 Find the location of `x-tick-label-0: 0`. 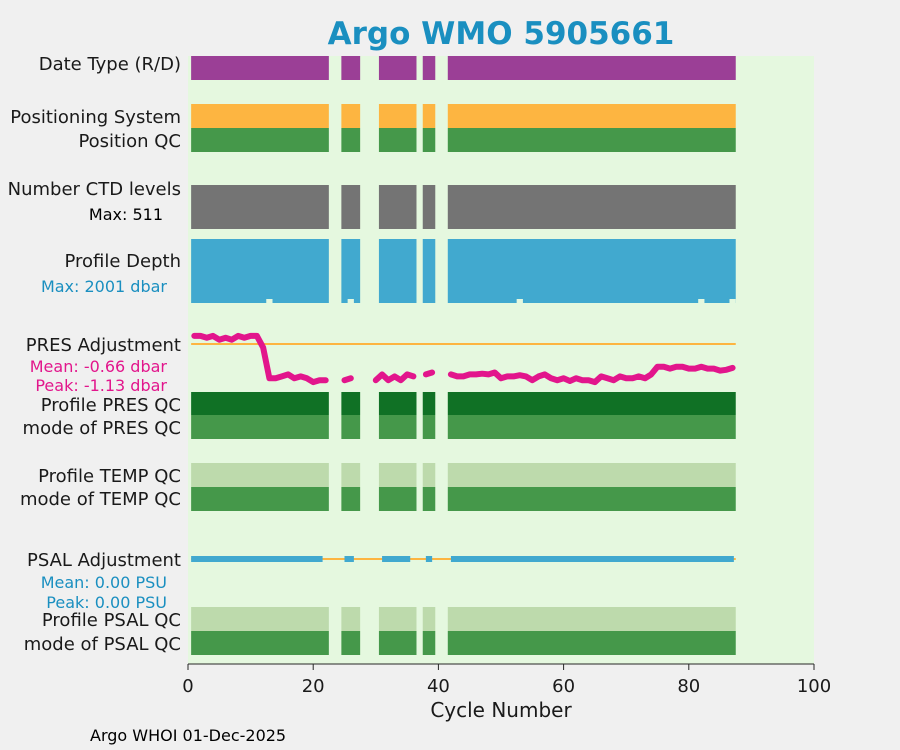

x-tick-label-0: 0 is located at coordinates (187, 686).